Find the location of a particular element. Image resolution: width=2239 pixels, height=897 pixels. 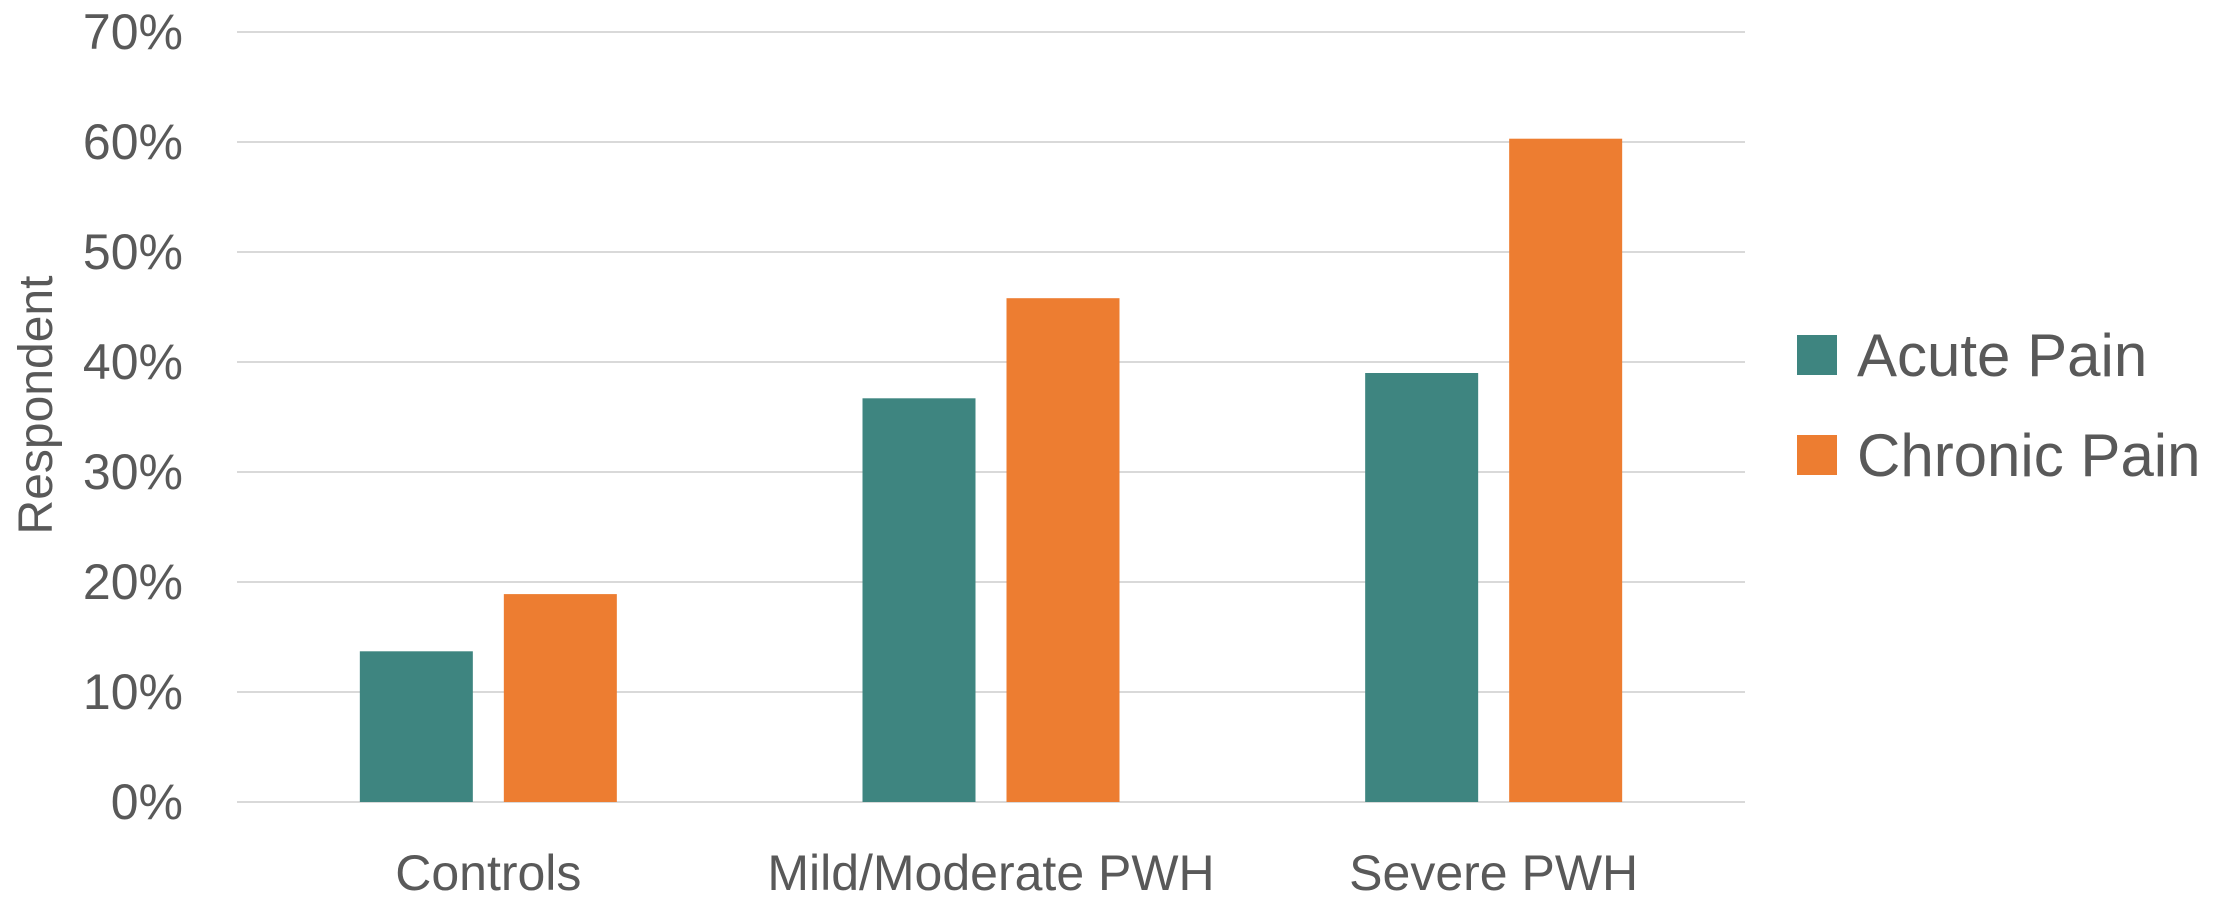

x-axis-categories: Controls Mild/Moderate PWH Severe PWH is located at coordinates (1016, 871).